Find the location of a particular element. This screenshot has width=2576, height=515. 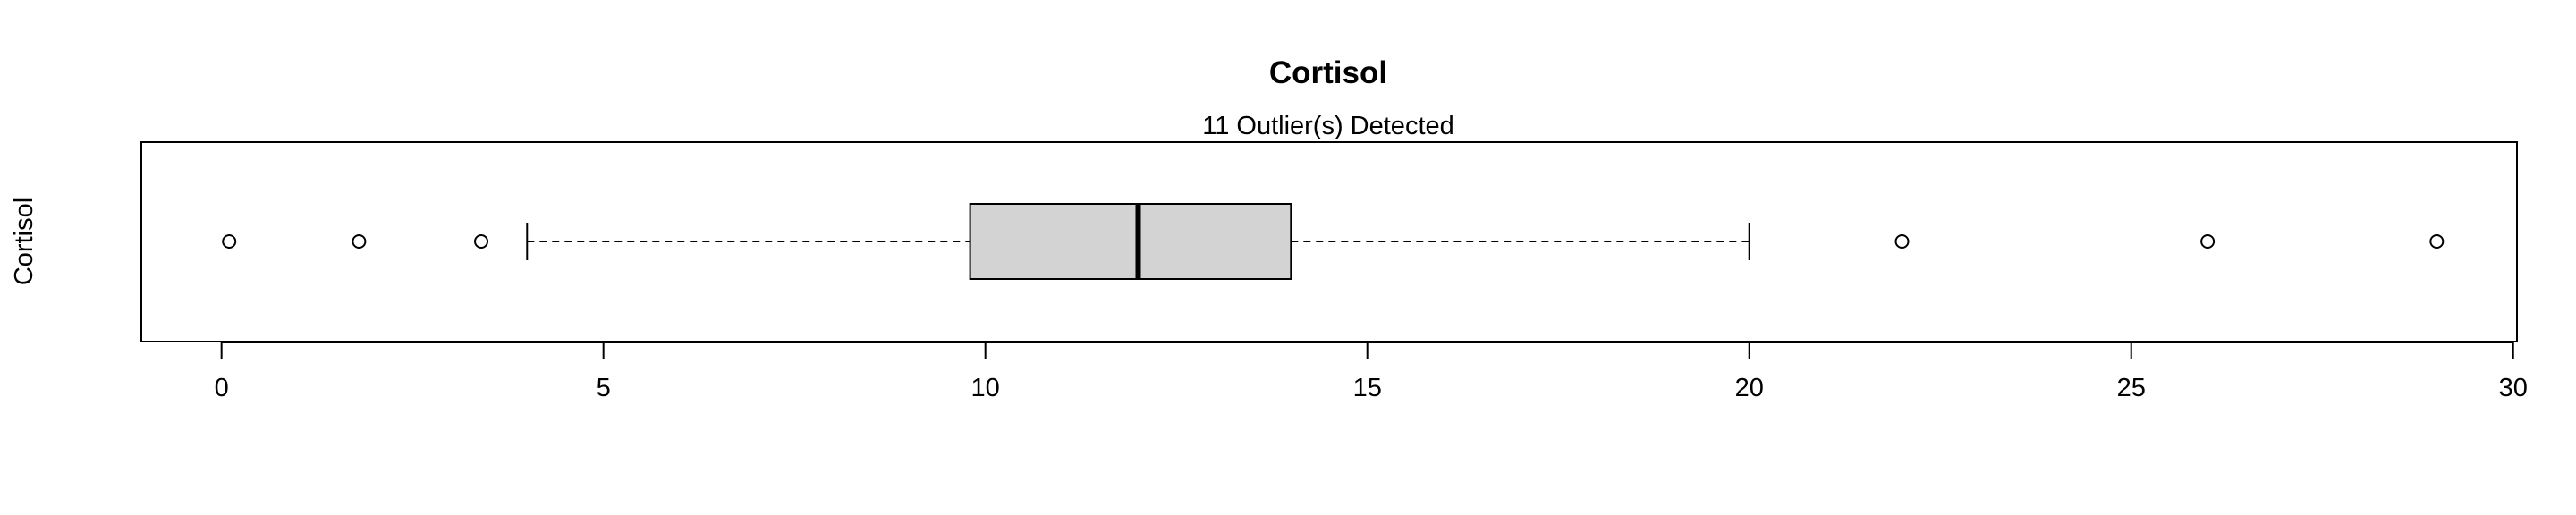

iqr-box is located at coordinates (1130, 241).